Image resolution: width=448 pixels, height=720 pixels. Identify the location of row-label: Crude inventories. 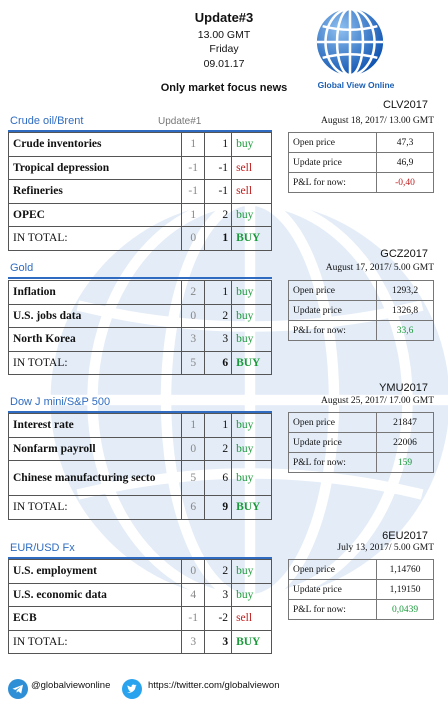
(95, 144).